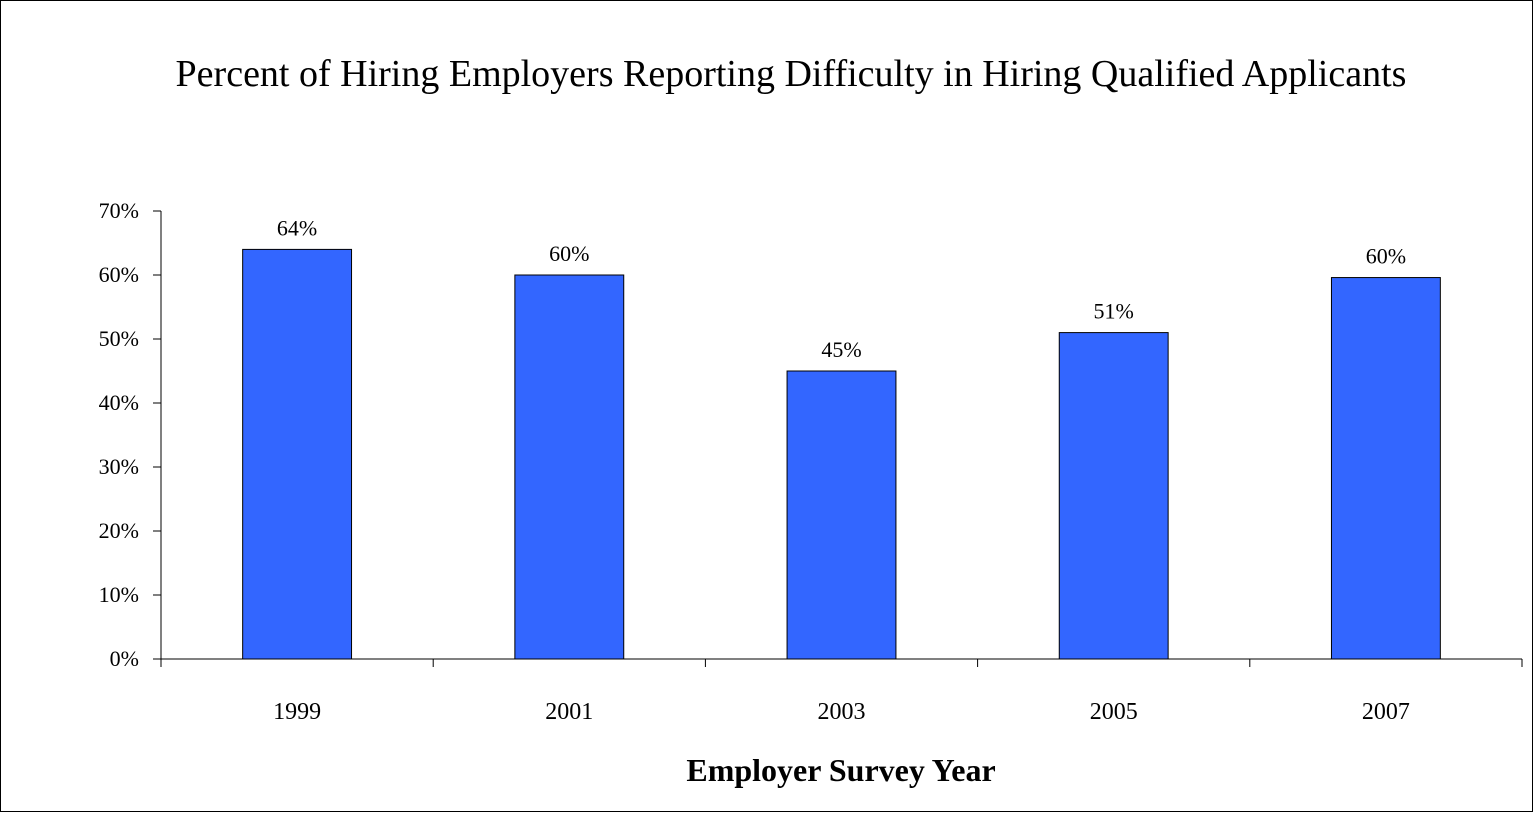 The height and width of the screenshot is (813, 1533). What do you see at coordinates (569, 712) in the screenshot?
I see `x-tick-label: 2001` at bounding box center [569, 712].